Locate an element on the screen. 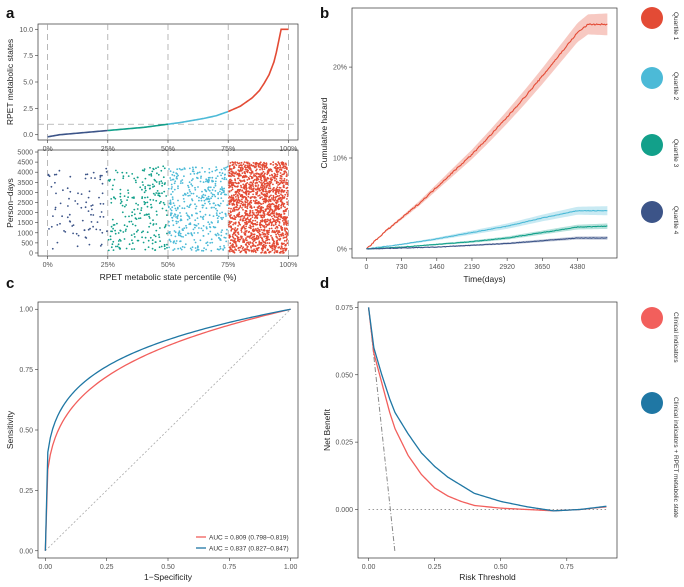  d-ytick-label-2: 0.050 is located at coordinates (344, 375).